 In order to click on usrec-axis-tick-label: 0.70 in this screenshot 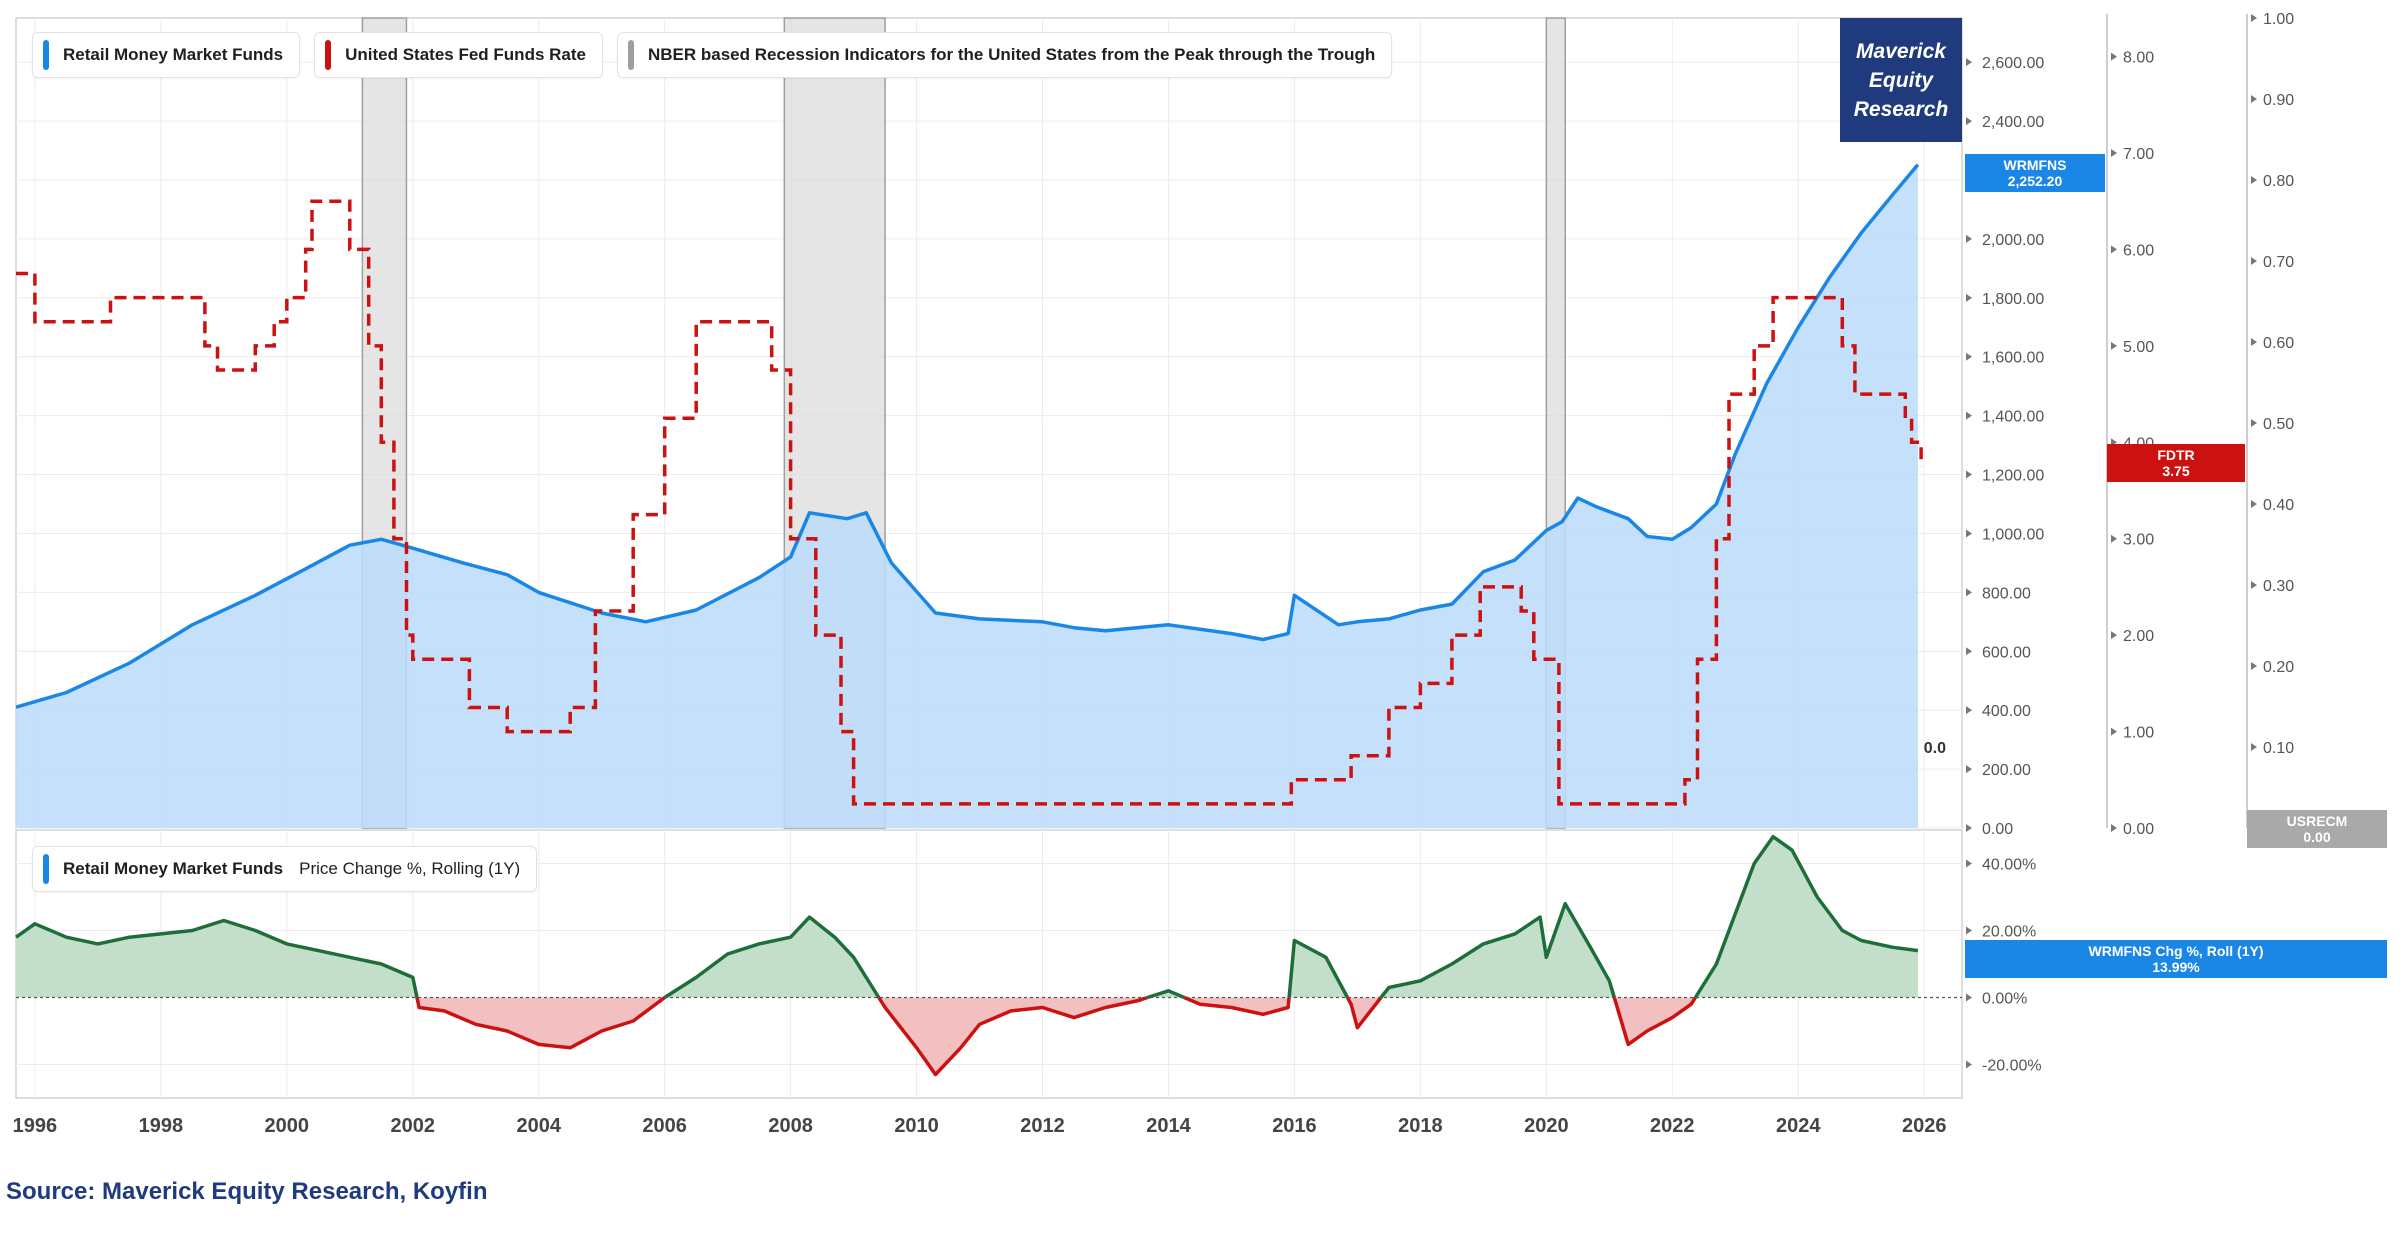, I will do `click(2278, 262)`.